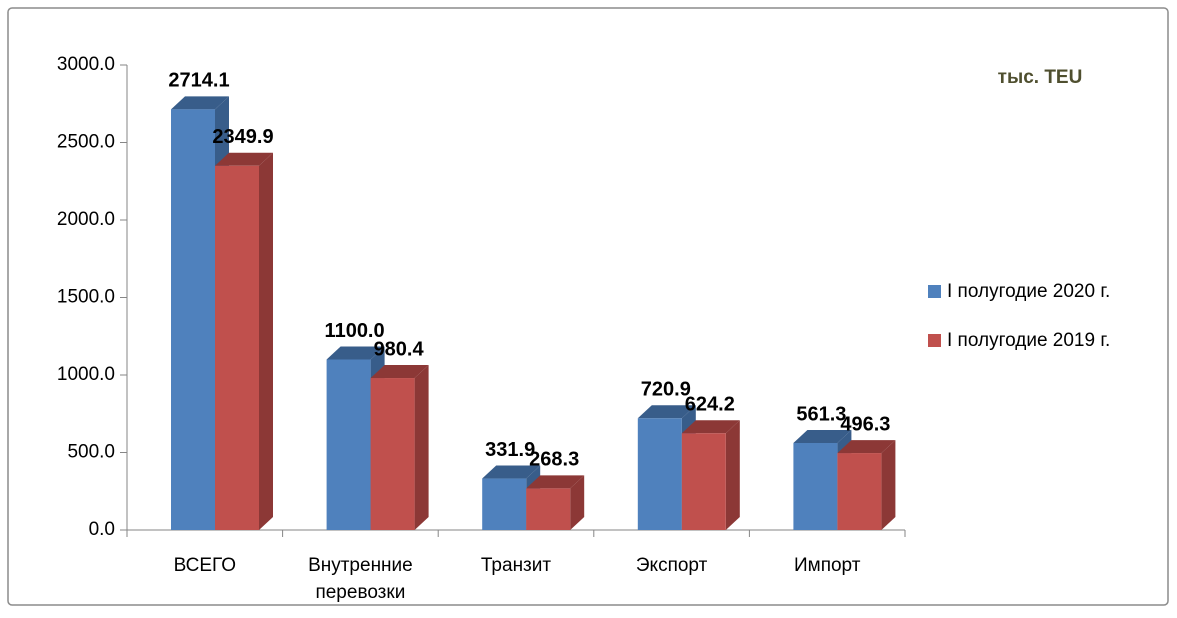 The image size is (1177, 618). I want to click on legend-label: I полугодие 2020 г., so click(1028, 291).